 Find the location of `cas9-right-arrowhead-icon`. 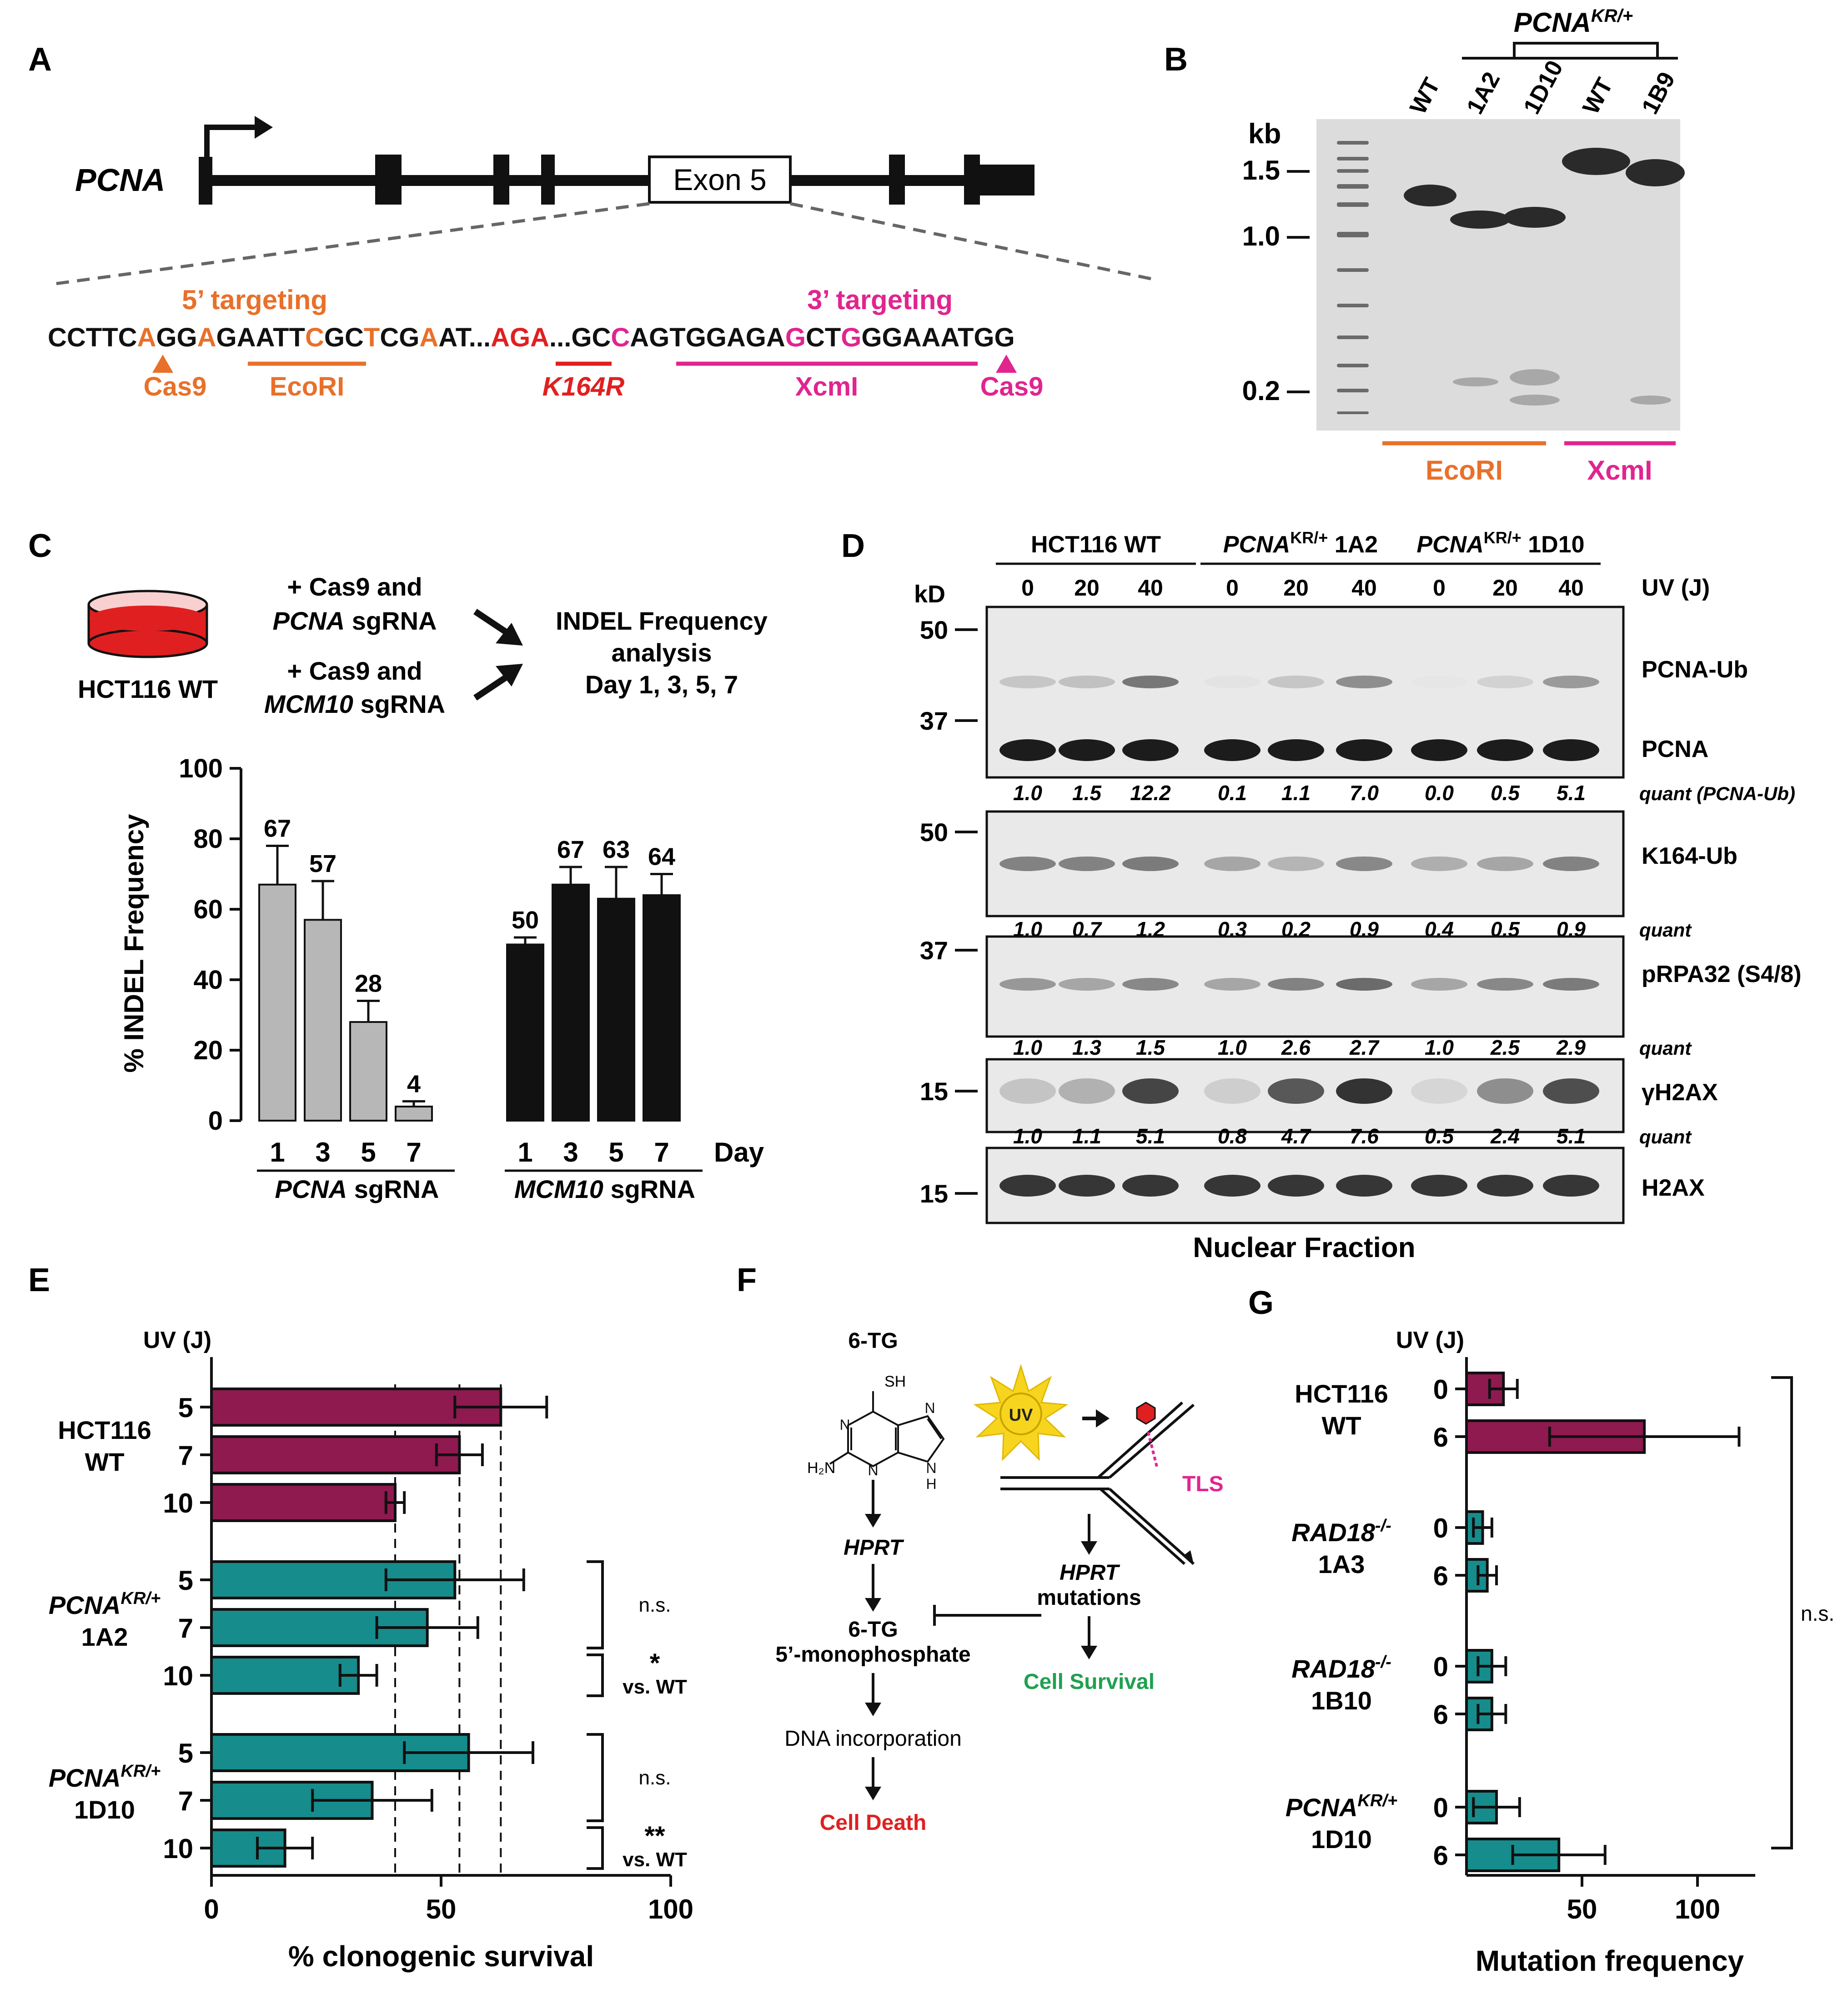

cas9-right-arrowhead-icon is located at coordinates (1007, 364).